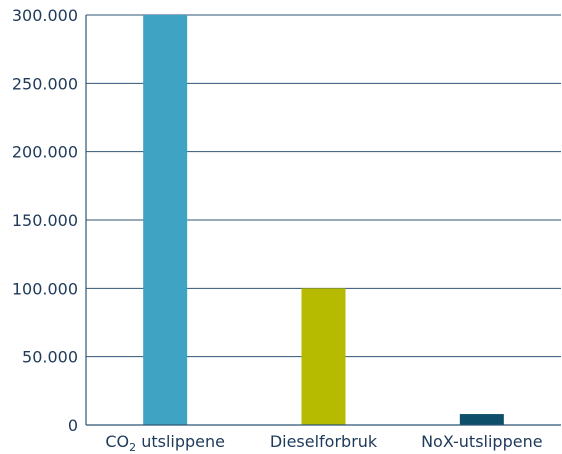 Image resolution: width=562 pixels, height=454 pixels. What do you see at coordinates (73, 425) in the screenshot?
I see `y-tick-label: 0` at bounding box center [73, 425].